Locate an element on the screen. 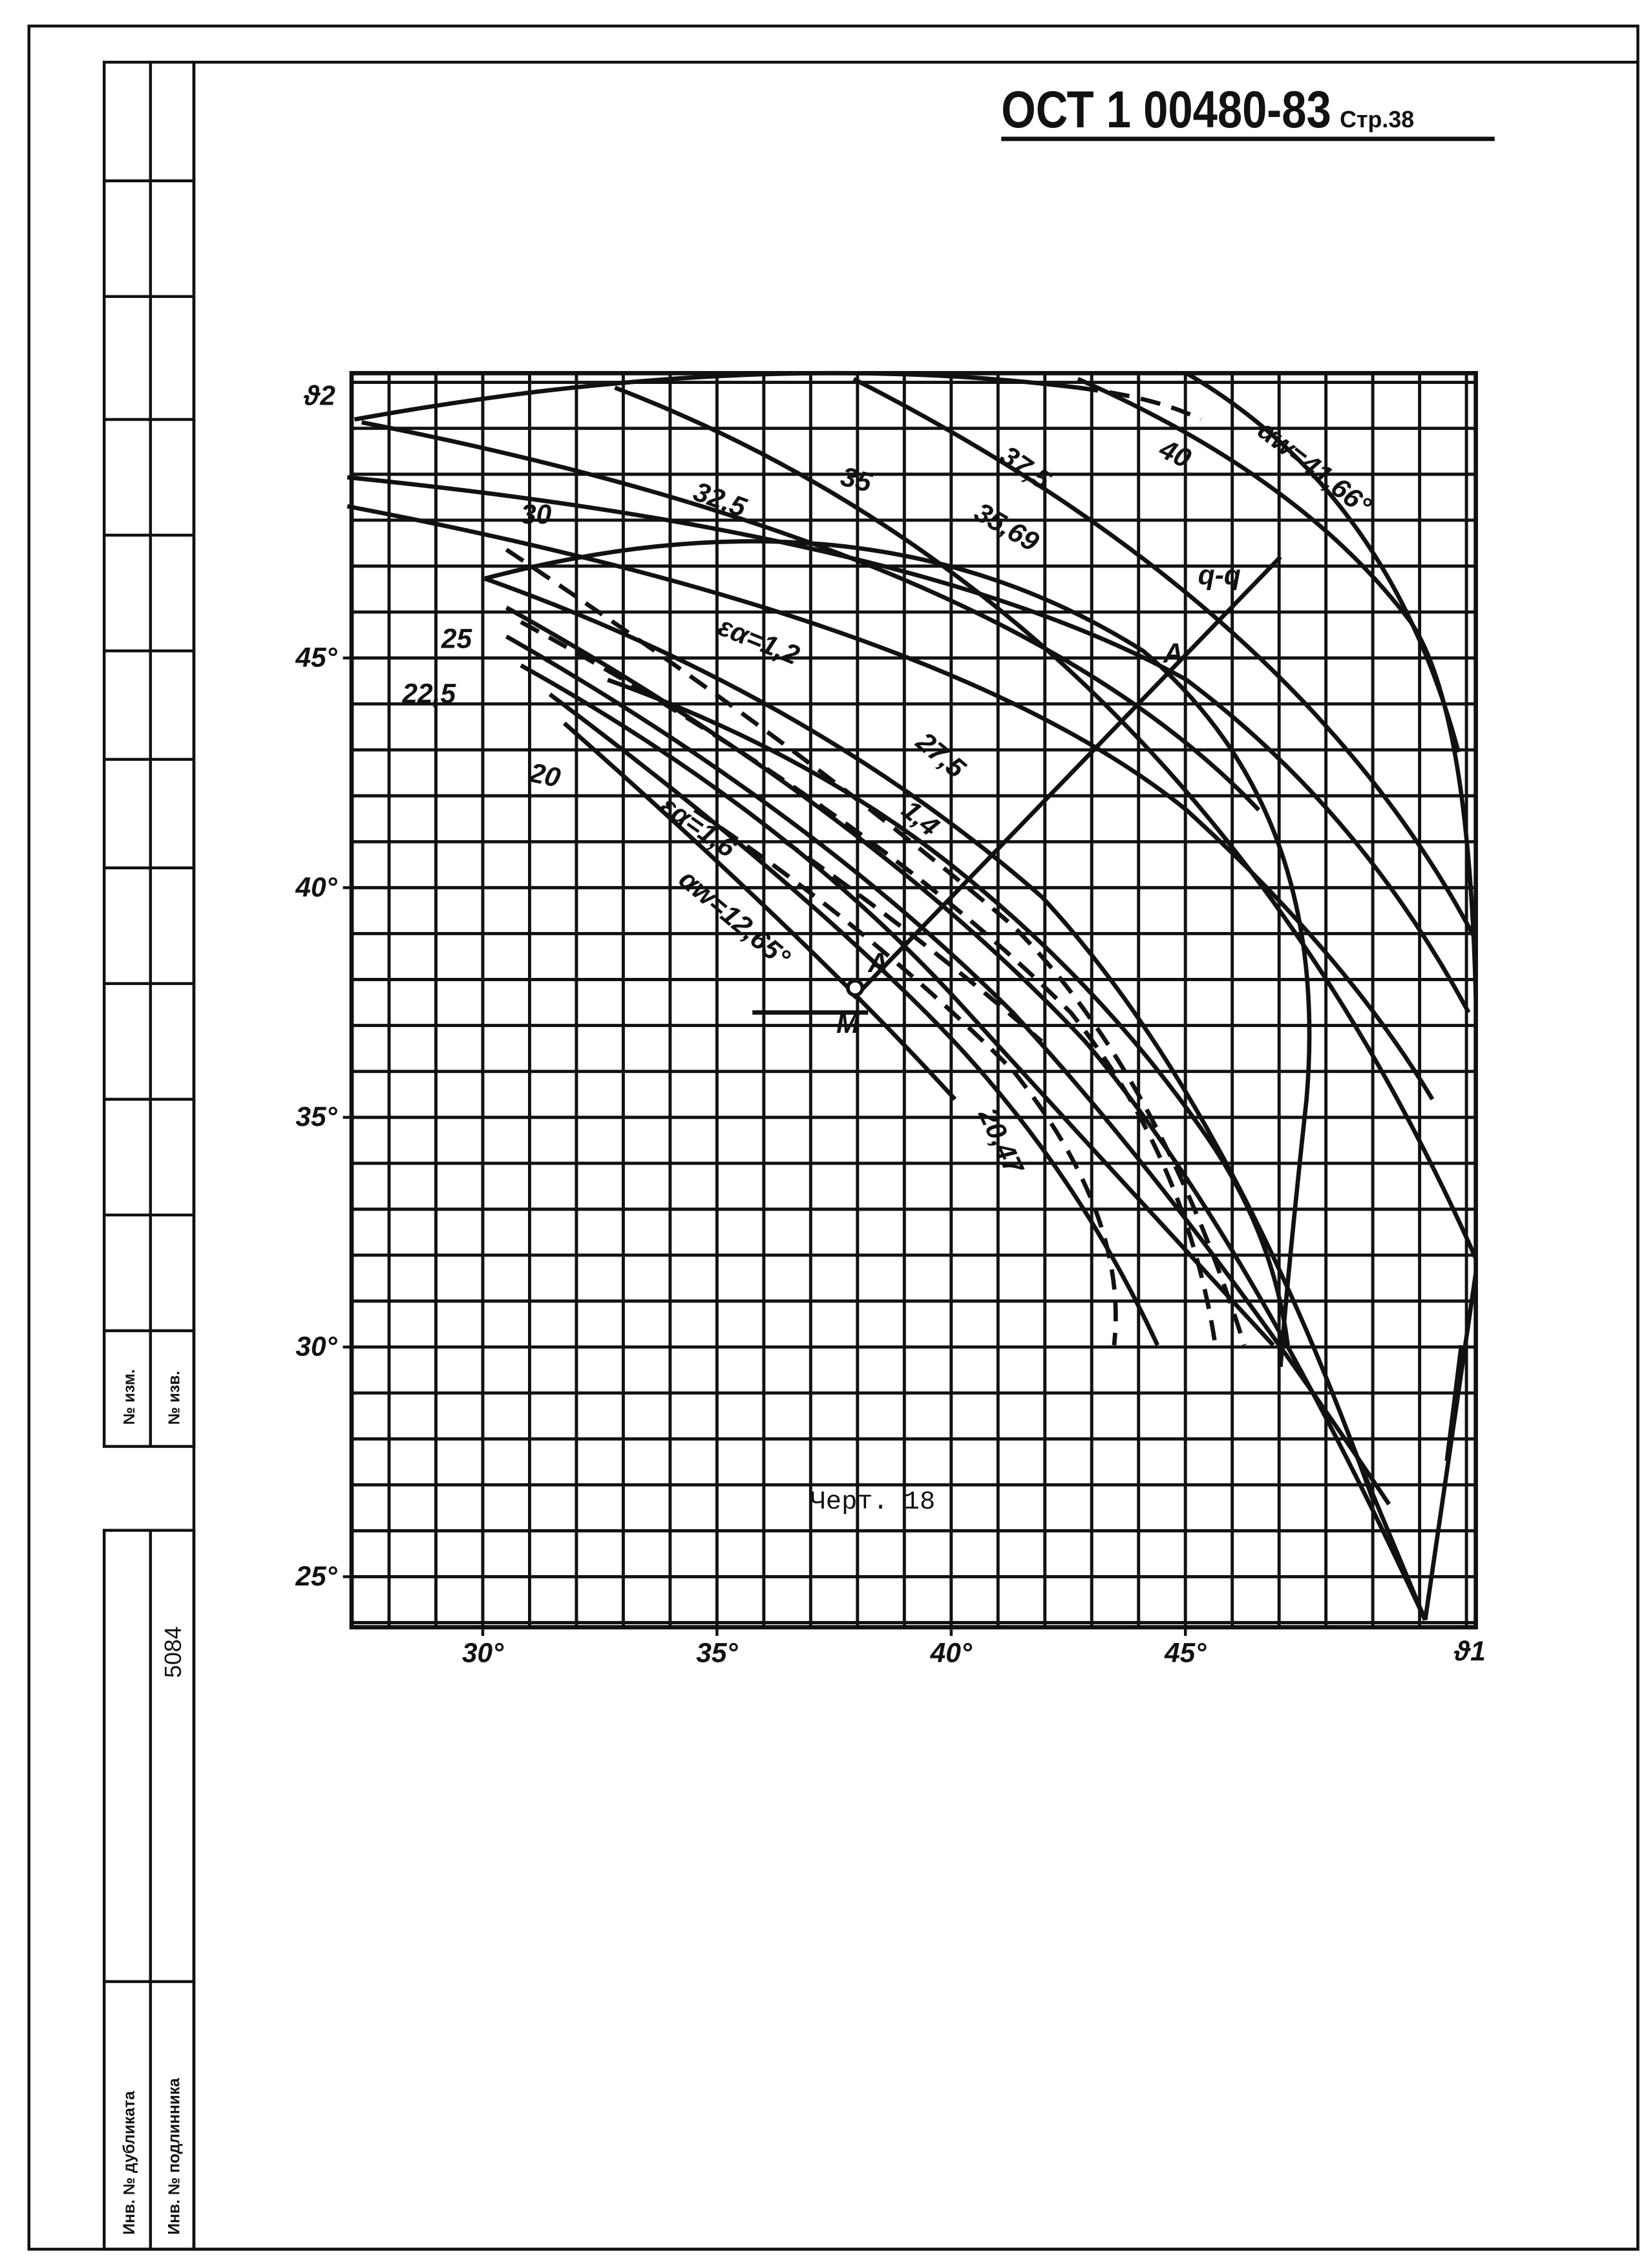  curve-label: 20 is located at coordinates (544, 776).